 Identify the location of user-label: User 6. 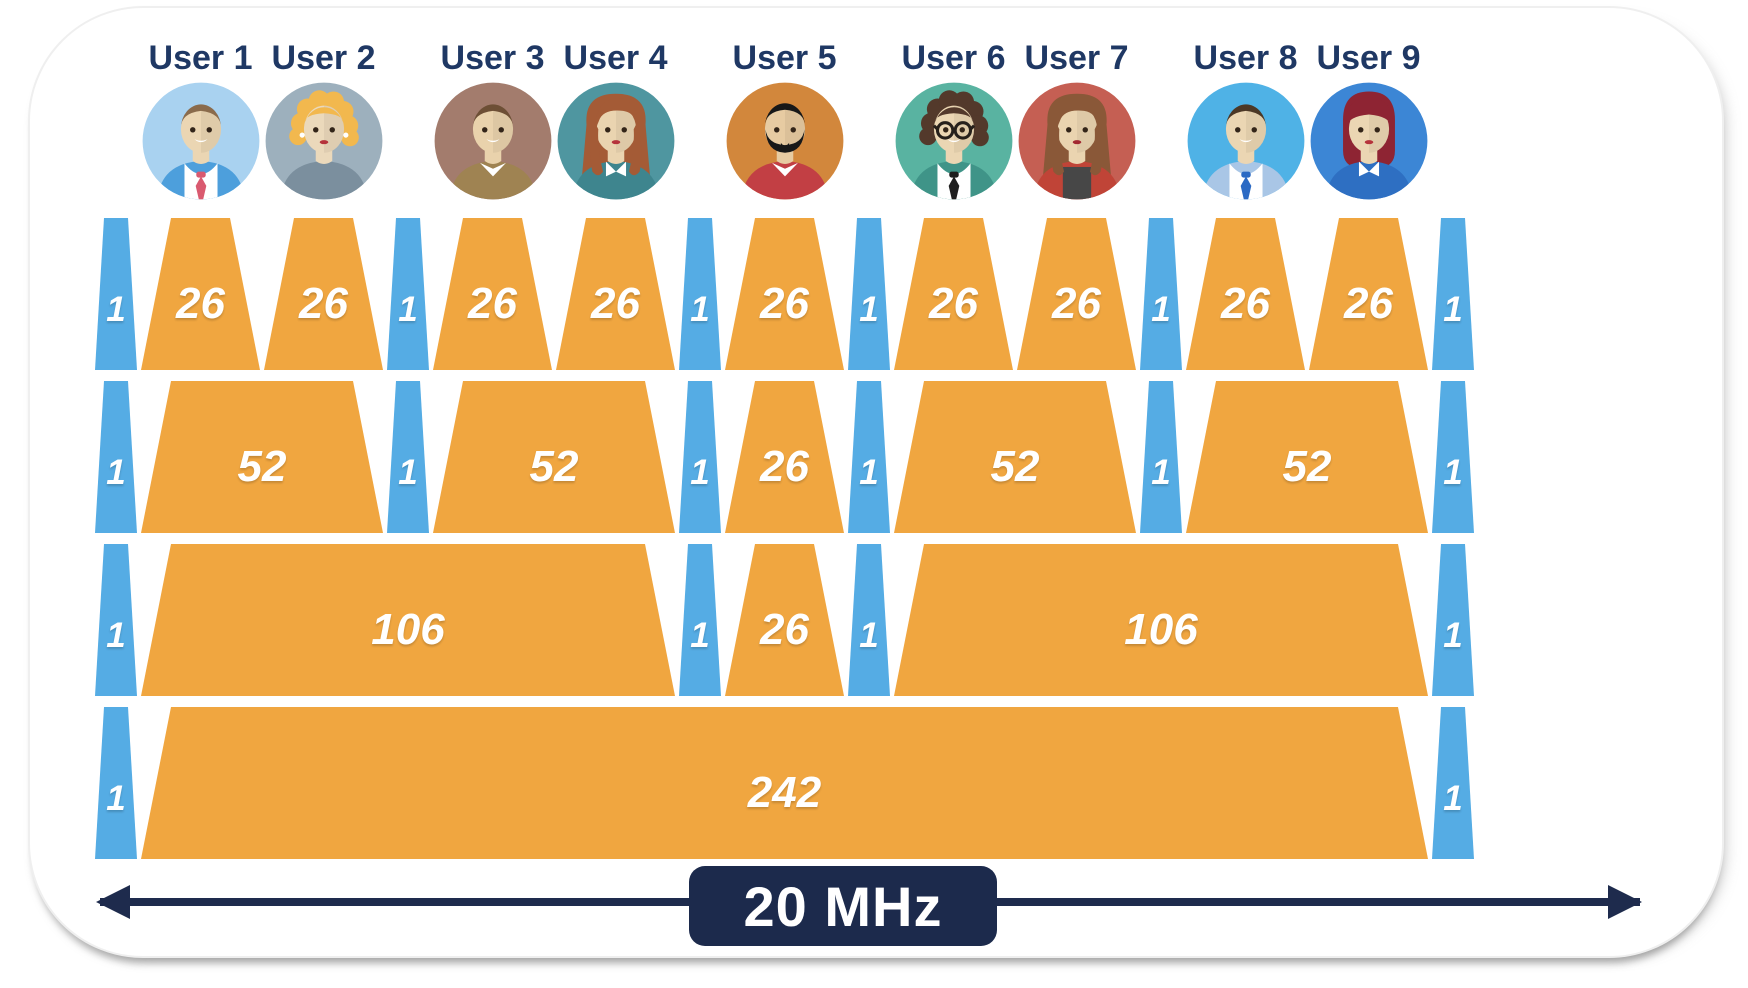
(953, 58).